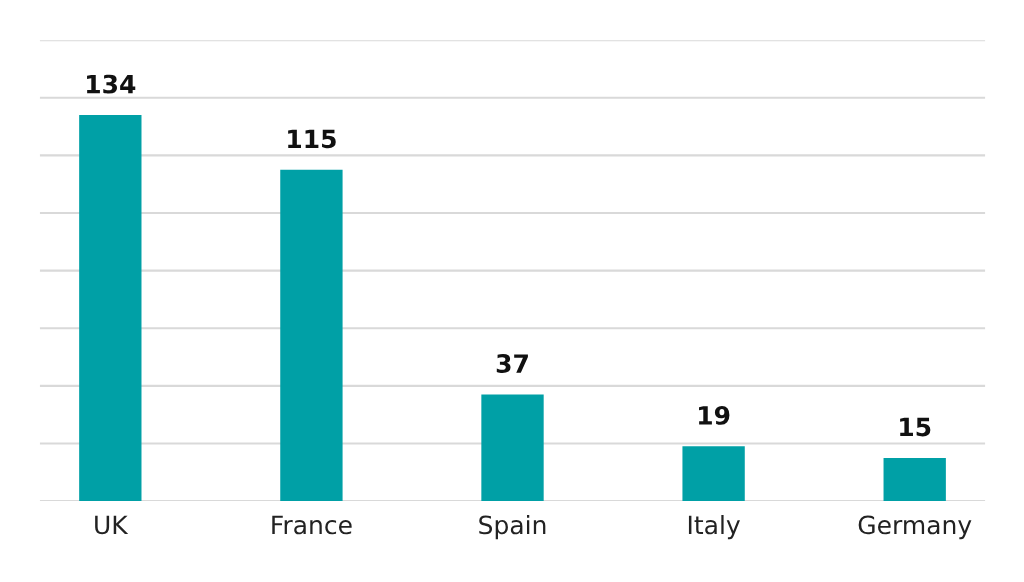 This screenshot has width=1024, height=582. What do you see at coordinates (312, 525) in the screenshot?
I see `x-tick-label: France` at bounding box center [312, 525].